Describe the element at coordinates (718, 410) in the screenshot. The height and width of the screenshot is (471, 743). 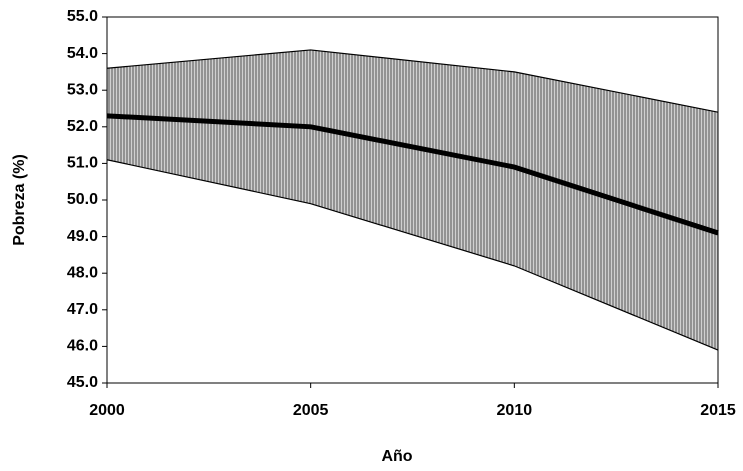
I see `x-tick-label: 2015` at that location.